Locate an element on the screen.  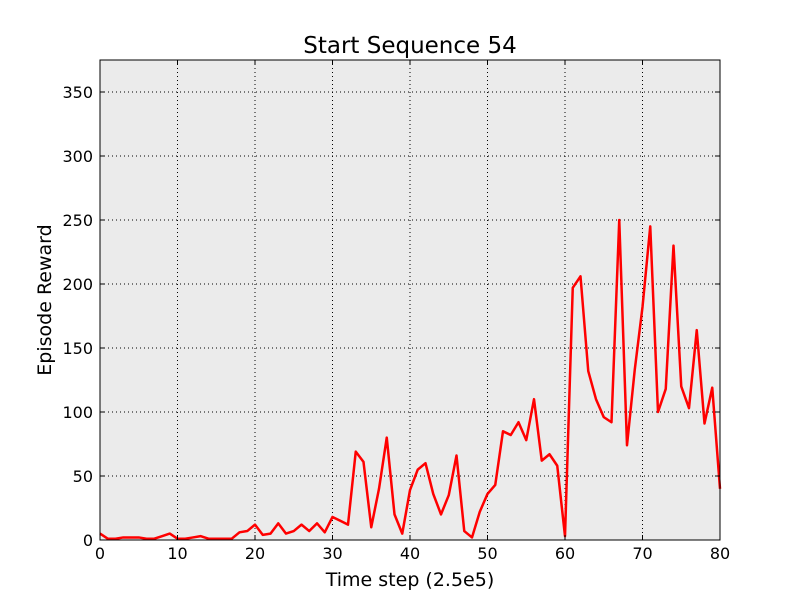
y-tick-label: 0 is located at coordinates (88, 540).